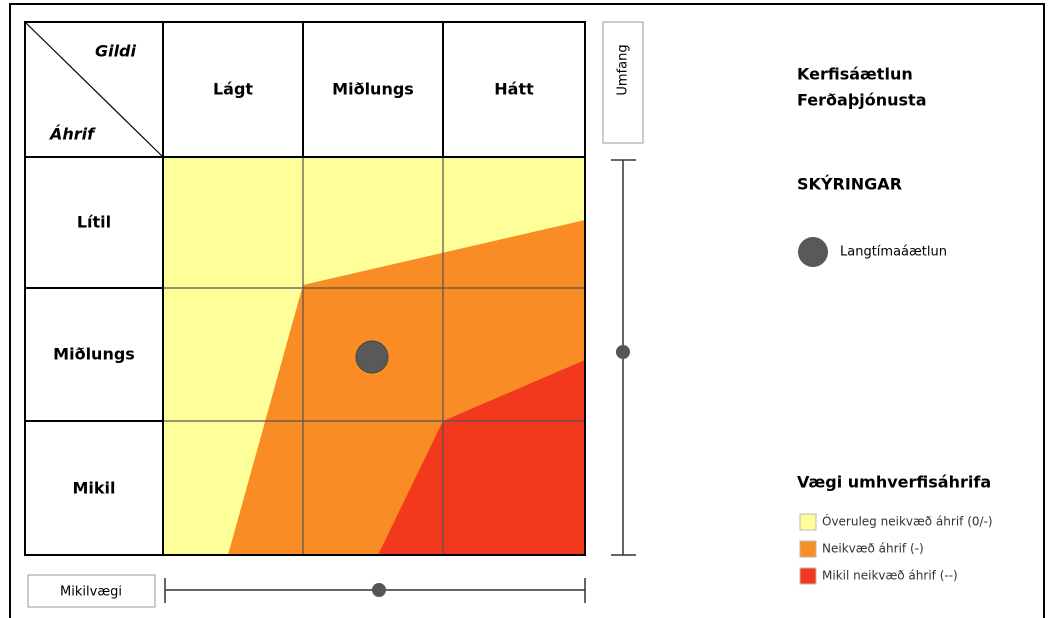 The width and height of the screenshot is (1050, 618). What do you see at coordinates (94, 89) in the screenshot?
I see `corner-diagonal` at bounding box center [94, 89].